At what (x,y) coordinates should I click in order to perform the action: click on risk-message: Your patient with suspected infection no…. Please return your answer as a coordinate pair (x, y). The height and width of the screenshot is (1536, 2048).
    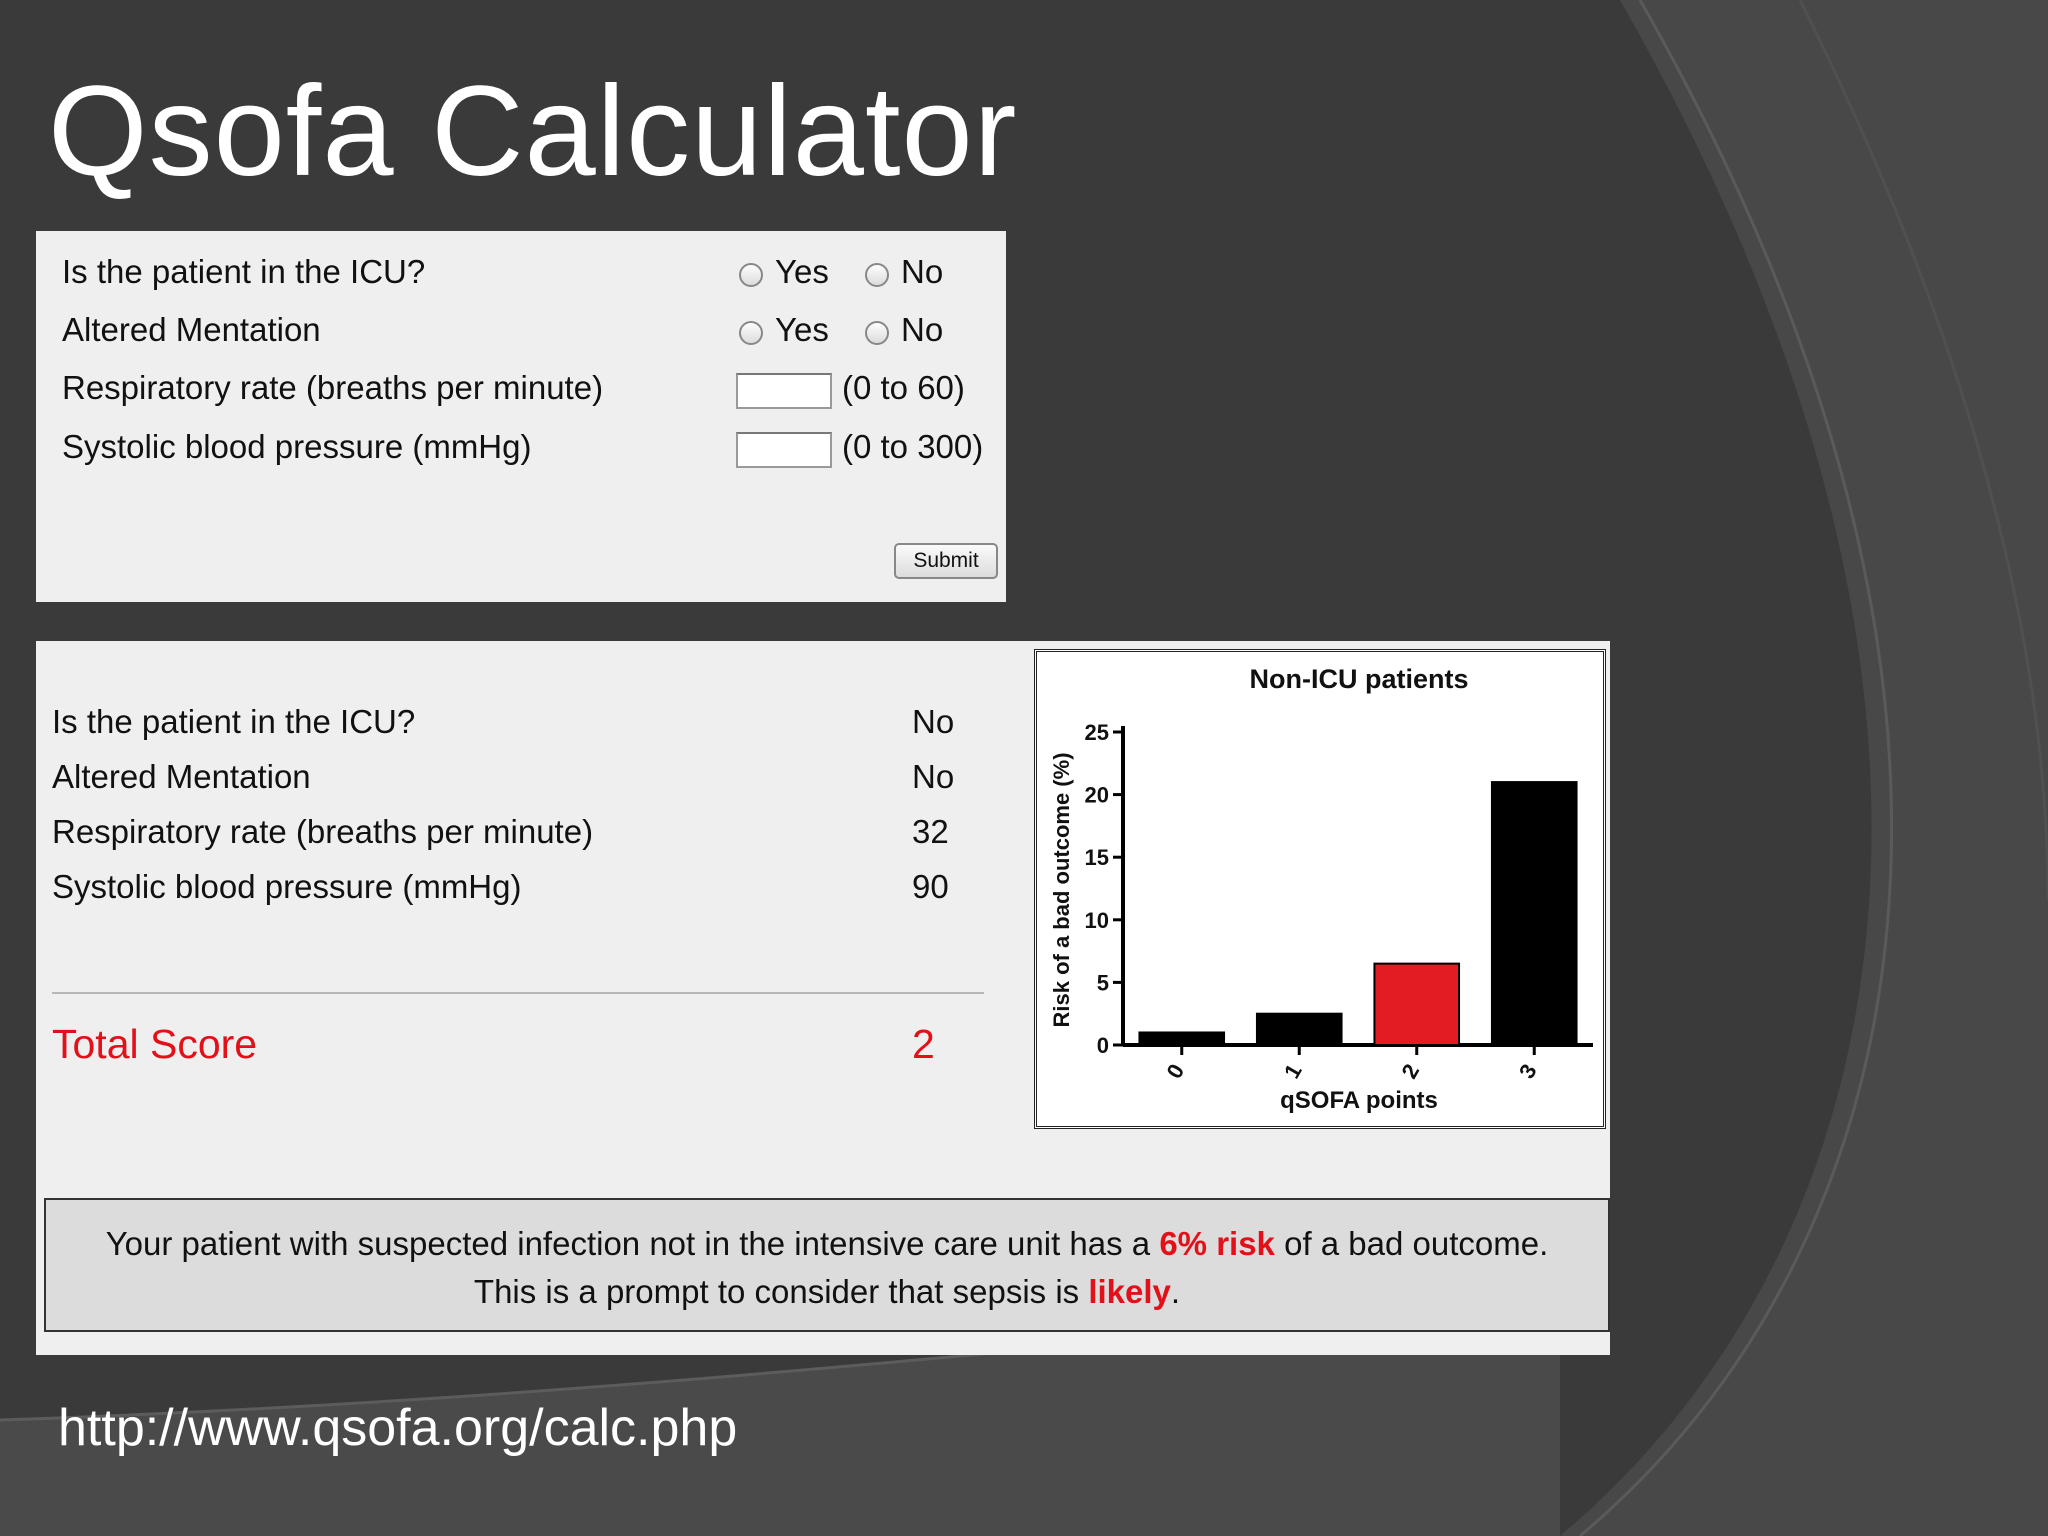
    Looking at the image, I should click on (827, 1265).